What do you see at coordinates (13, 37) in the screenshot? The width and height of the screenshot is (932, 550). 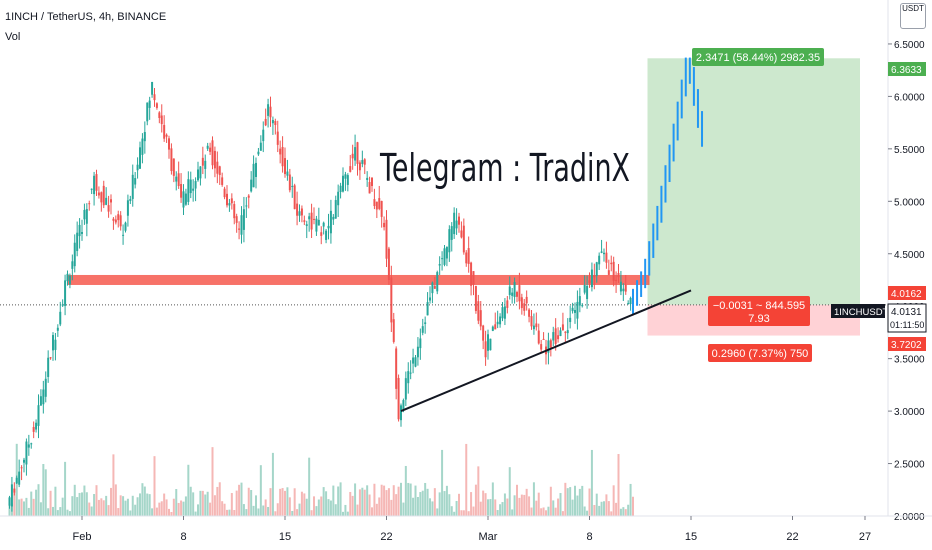 I see `volume-legend: Vol` at bounding box center [13, 37].